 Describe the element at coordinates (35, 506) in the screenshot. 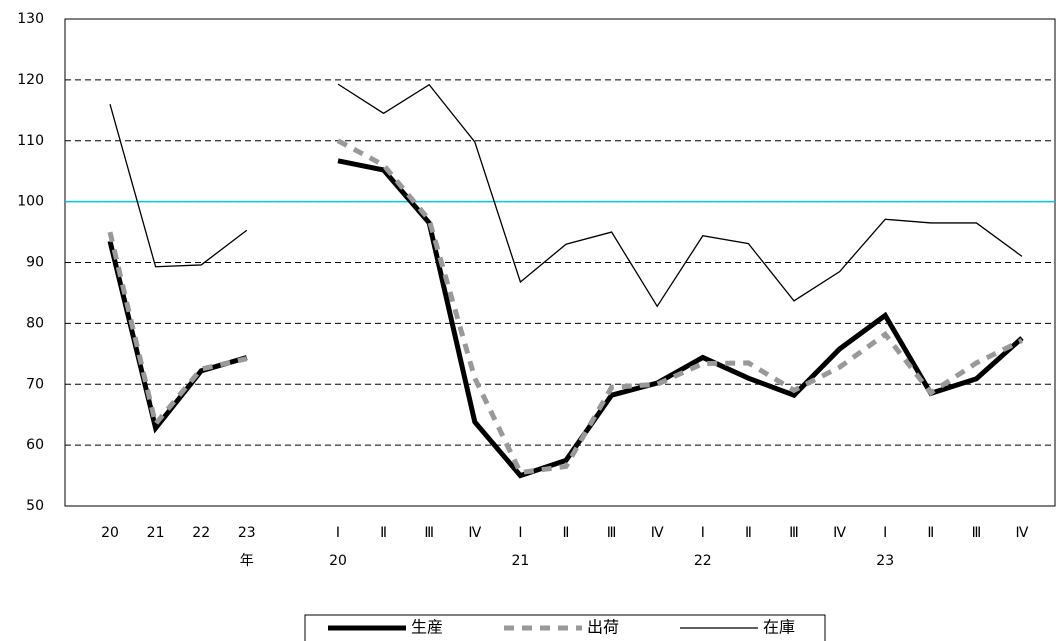

I see `y-tick-label: 50` at that location.